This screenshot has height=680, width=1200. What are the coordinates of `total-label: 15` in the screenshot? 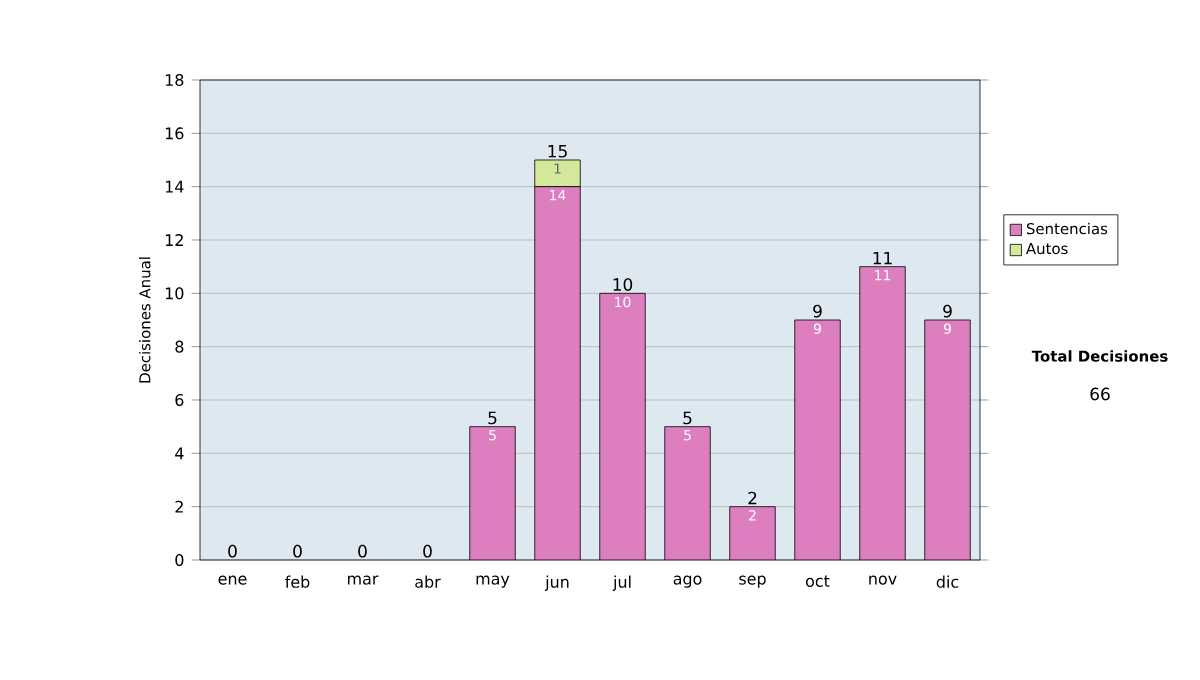 It's located at (557, 151).